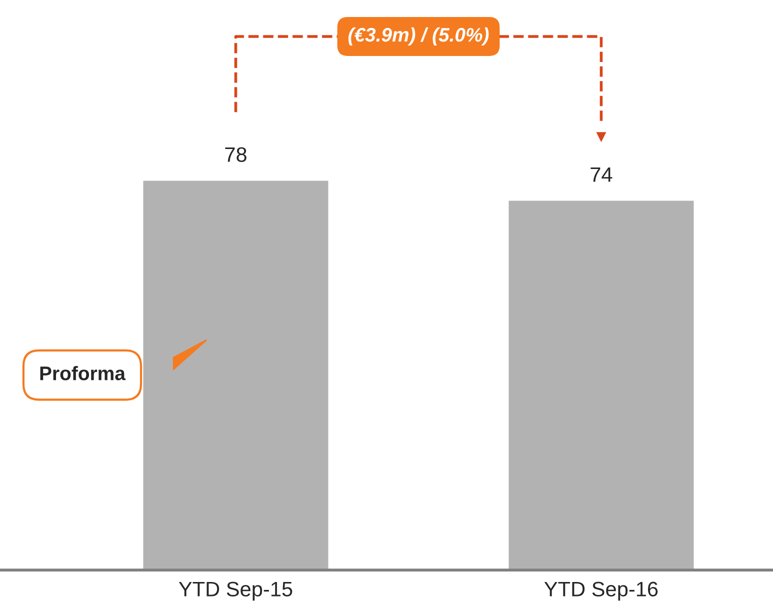 The height and width of the screenshot is (611, 773). Describe the element at coordinates (83, 373) in the screenshot. I see `annotation: Proforma` at that location.